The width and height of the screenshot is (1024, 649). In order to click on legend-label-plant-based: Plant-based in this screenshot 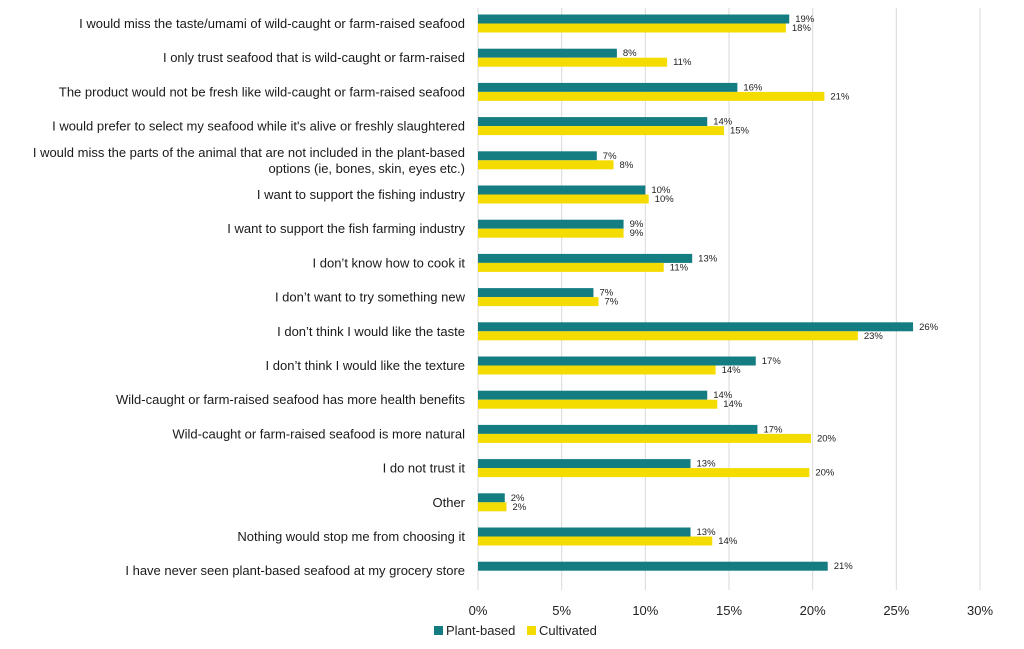, I will do `click(480, 630)`.